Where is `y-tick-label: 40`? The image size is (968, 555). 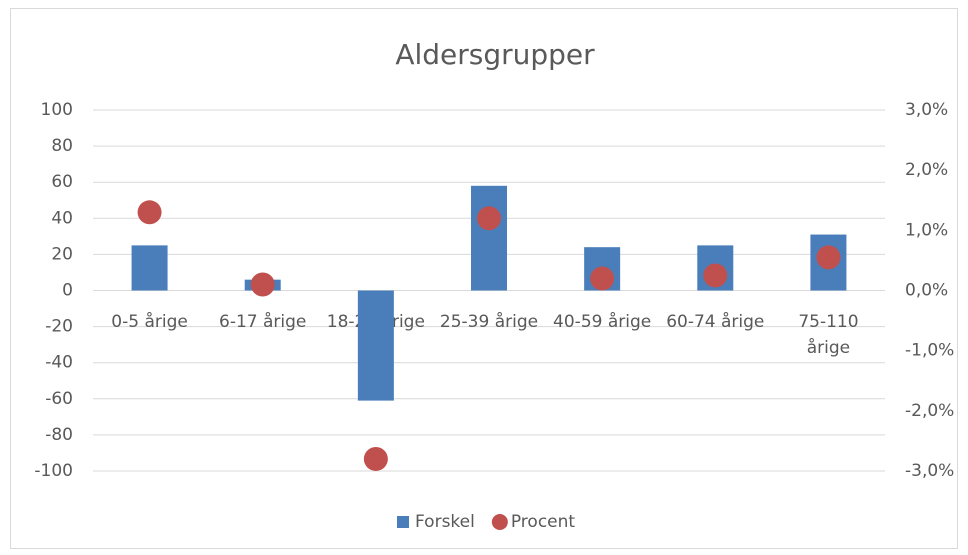 y-tick-label: 40 is located at coordinates (62, 218).